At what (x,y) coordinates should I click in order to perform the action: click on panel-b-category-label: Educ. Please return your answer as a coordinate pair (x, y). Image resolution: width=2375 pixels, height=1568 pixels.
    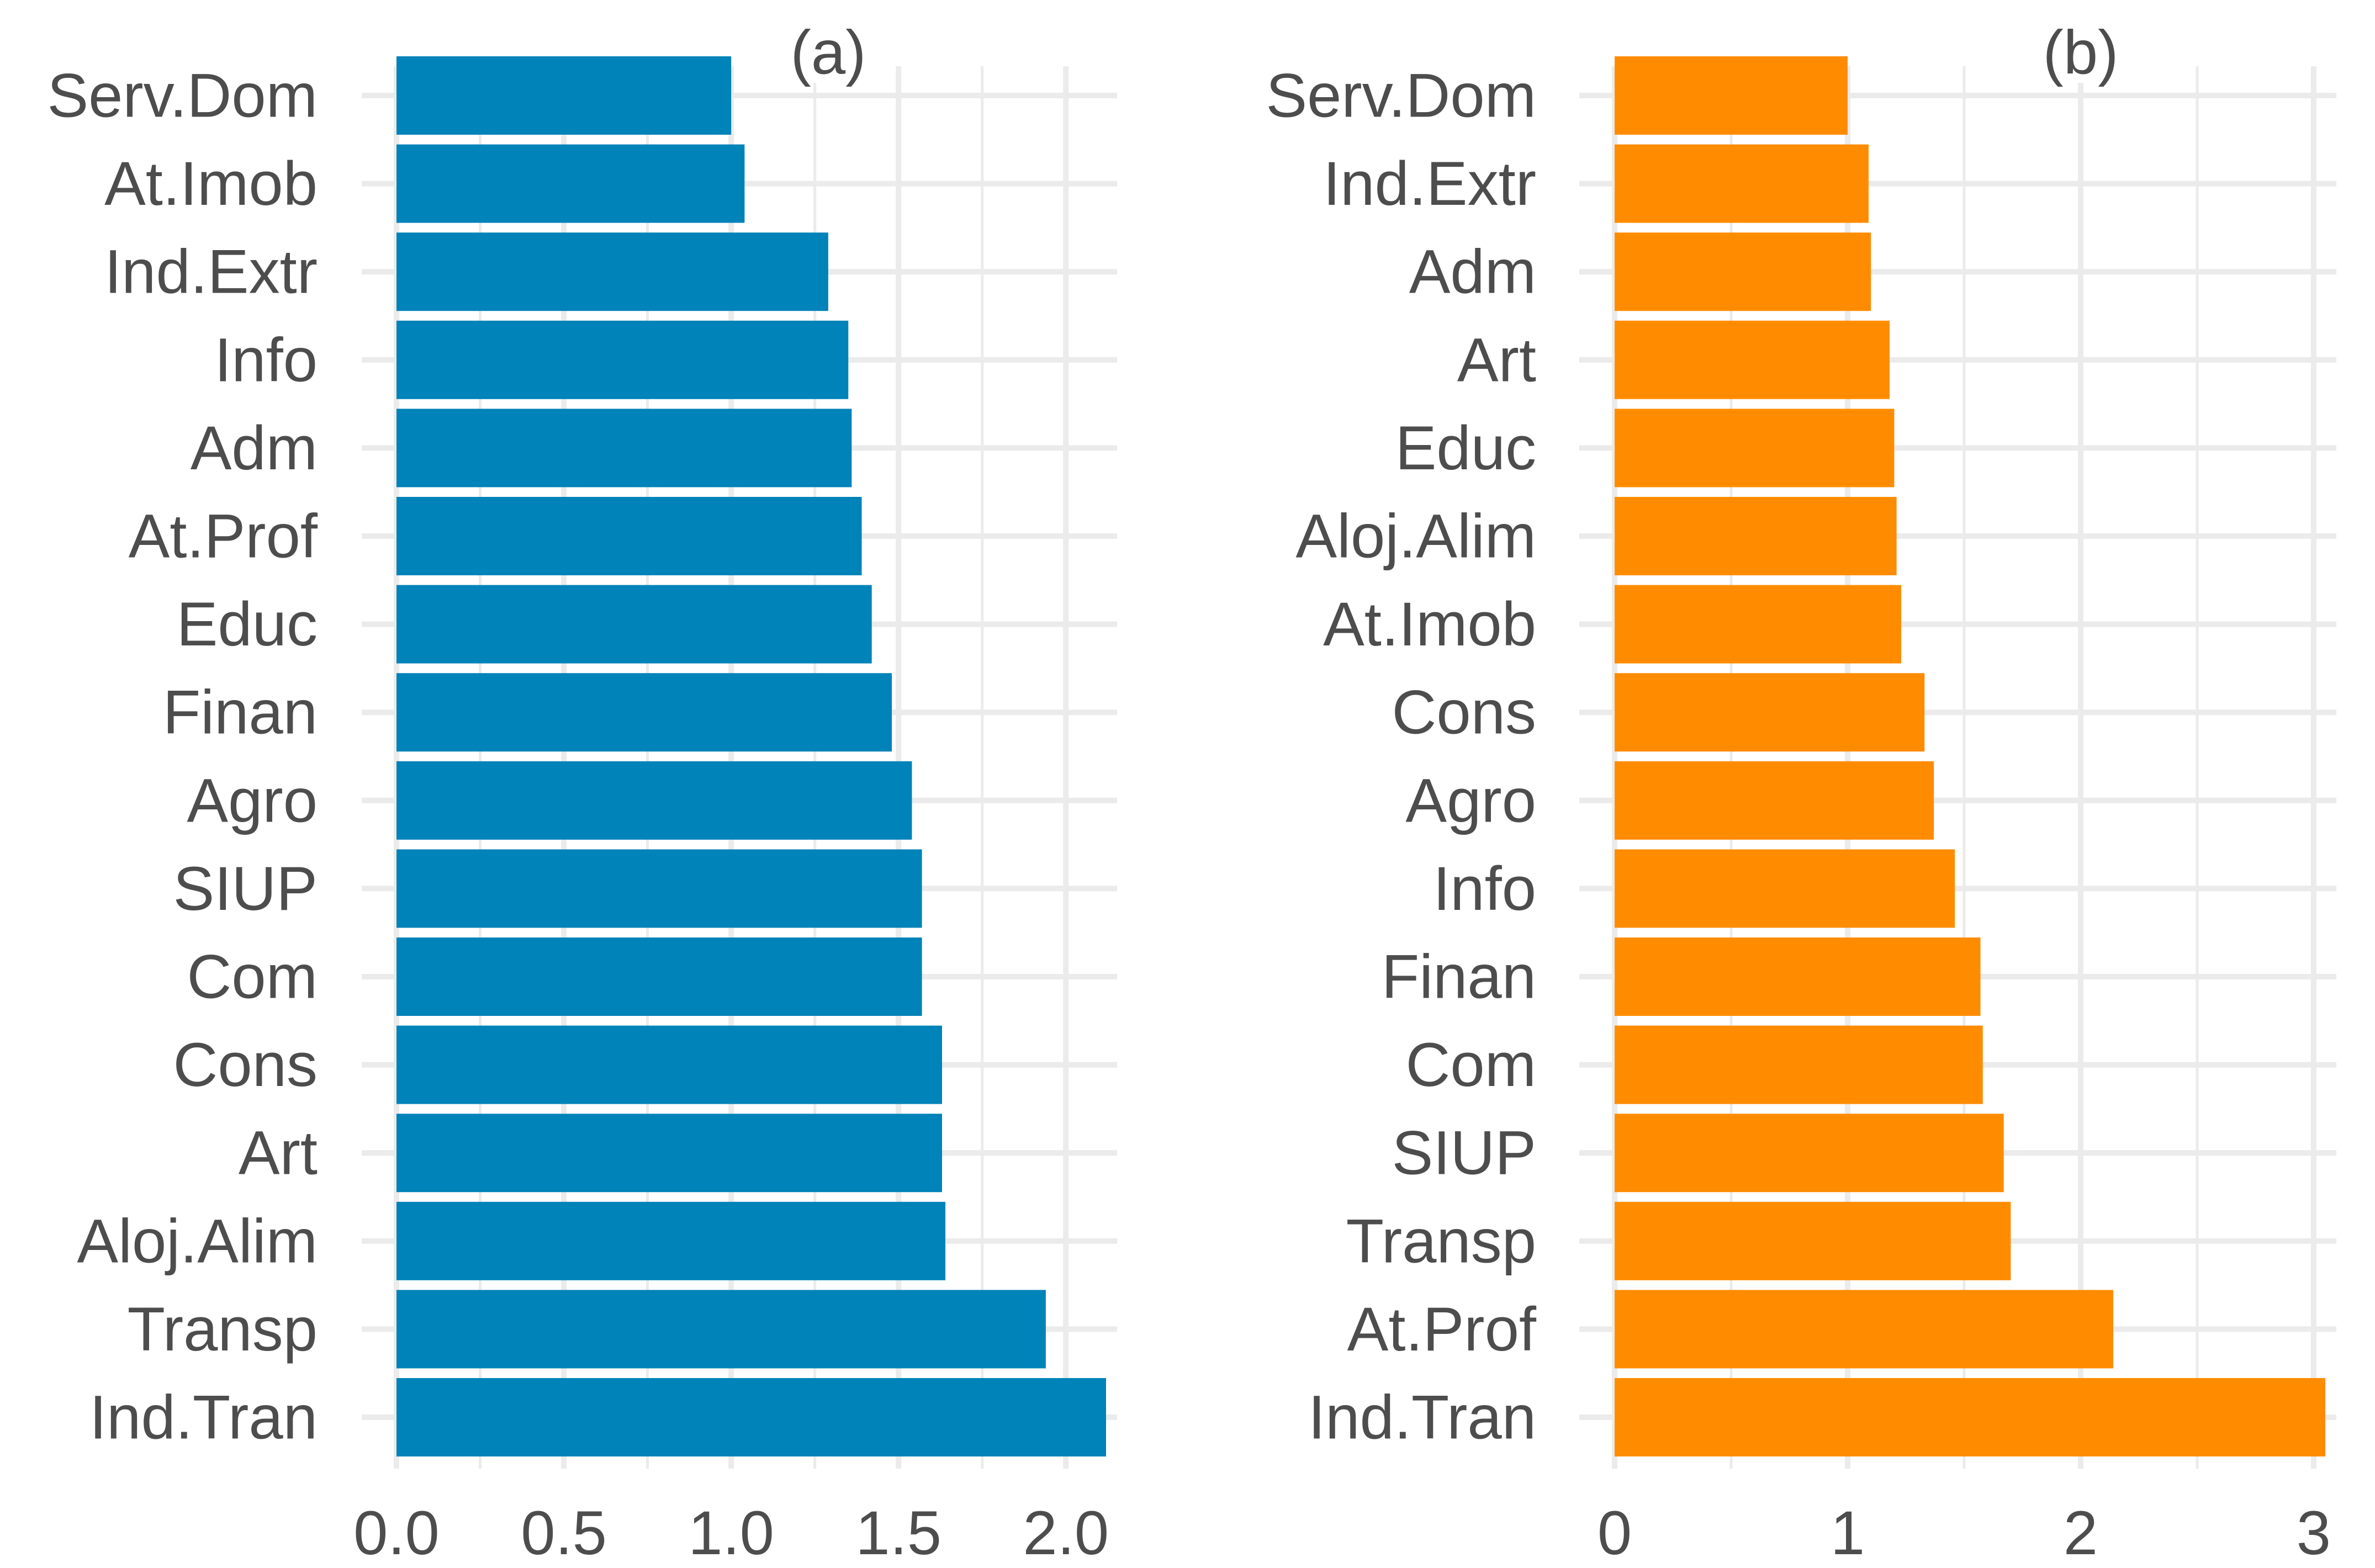
    Looking at the image, I should click on (1465, 449).